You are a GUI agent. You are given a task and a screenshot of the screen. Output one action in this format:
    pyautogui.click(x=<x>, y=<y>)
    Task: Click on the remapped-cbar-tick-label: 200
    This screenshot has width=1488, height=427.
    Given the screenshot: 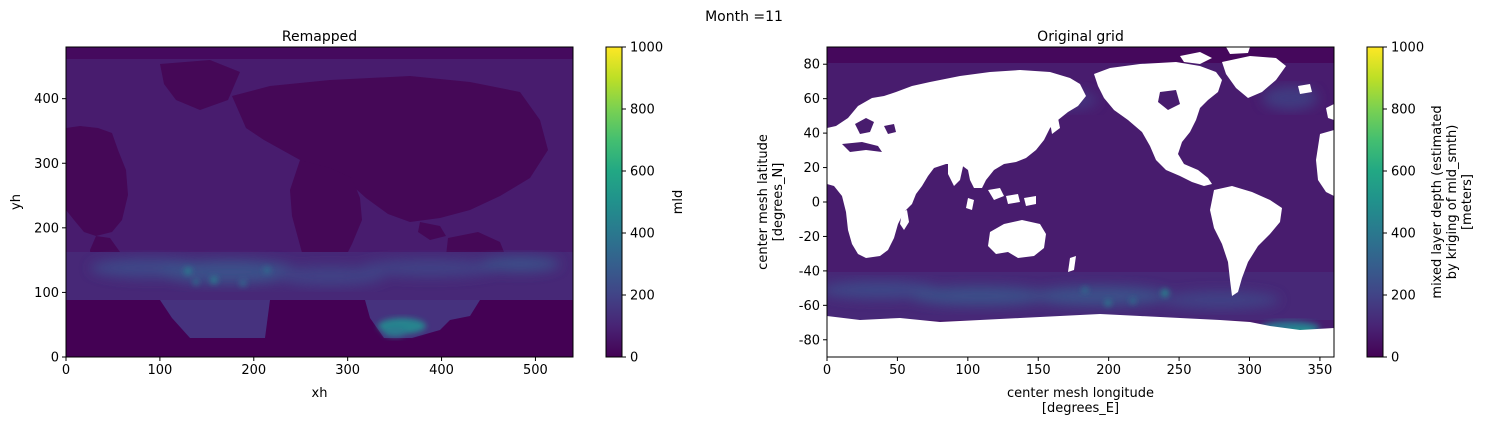 What is the action you would take?
    pyautogui.click(x=642, y=296)
    